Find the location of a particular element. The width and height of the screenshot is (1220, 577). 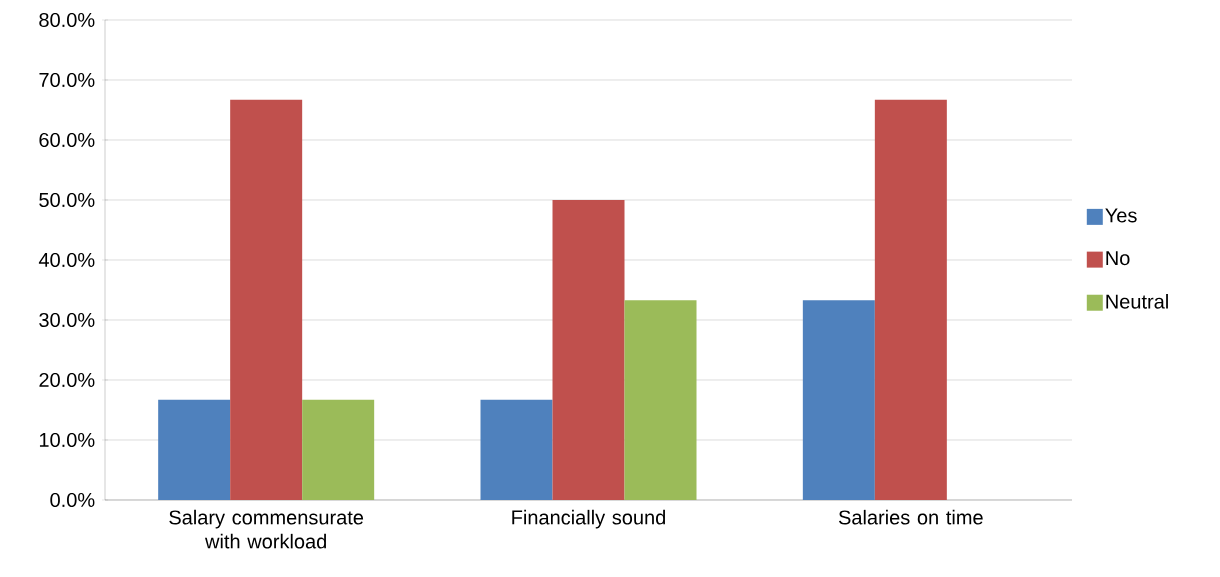

x-tick-label: Salaries on time is located at coordinates (910, 517).